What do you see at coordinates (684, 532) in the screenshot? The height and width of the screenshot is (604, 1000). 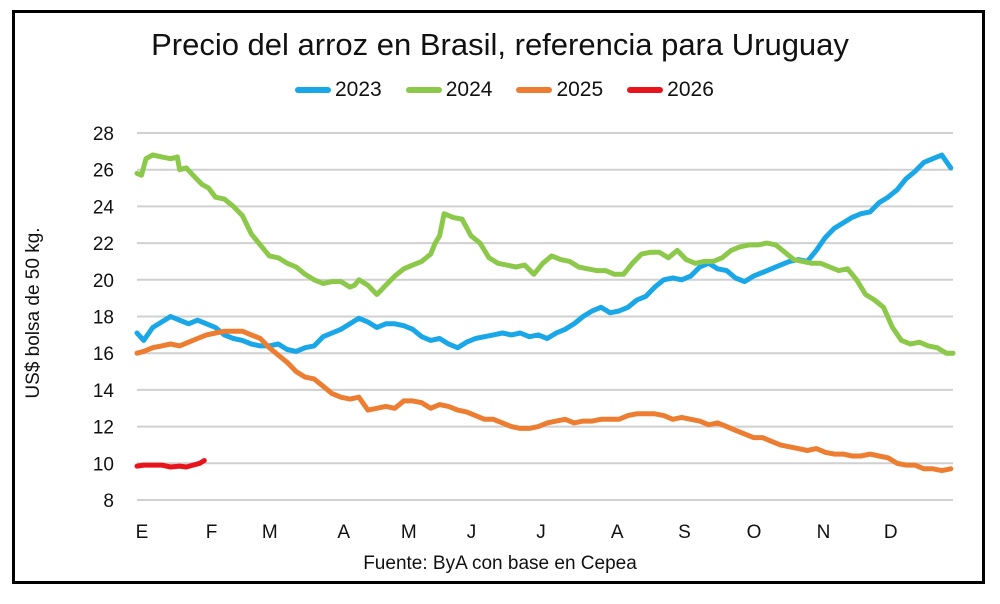 I see `x-tick-label: S` at bounding box center [684, 532].